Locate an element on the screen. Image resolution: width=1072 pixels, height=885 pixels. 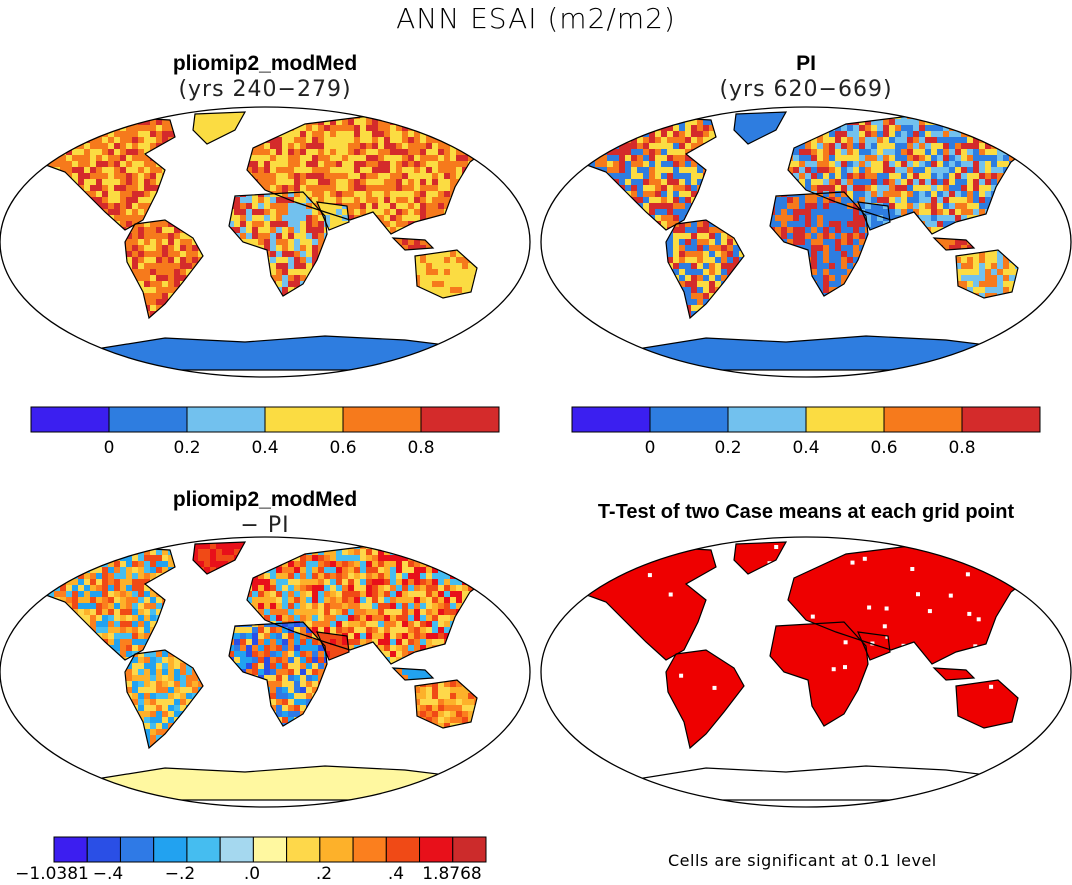
cbar1-tick-label: 0.8 is located at coordinates (420, 448).